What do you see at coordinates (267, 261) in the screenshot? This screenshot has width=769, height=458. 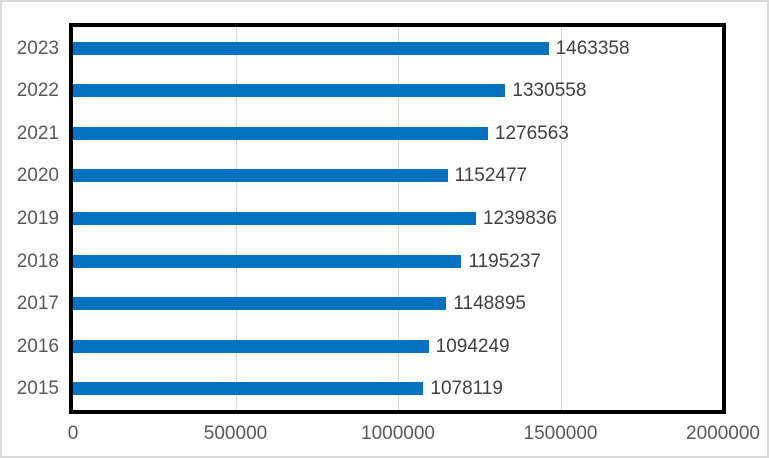 I see `bar-2018` at bounding box center [267, 261].